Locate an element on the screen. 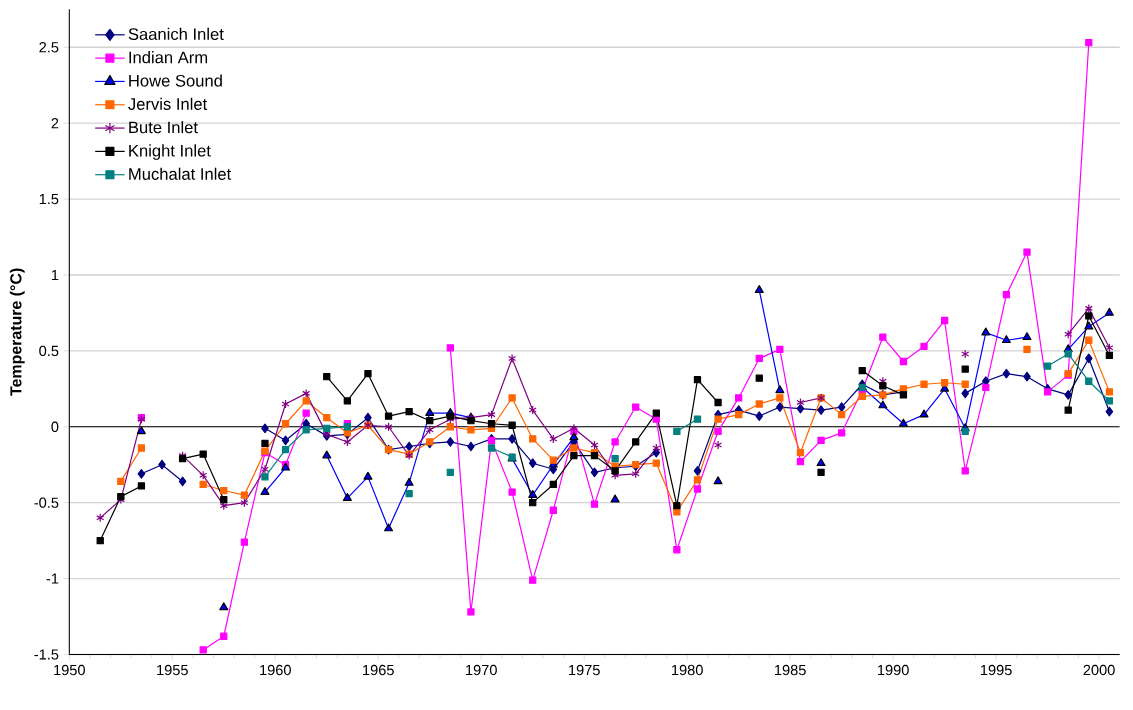  y-tick-label: -1 is located at coordinates (52, 578).